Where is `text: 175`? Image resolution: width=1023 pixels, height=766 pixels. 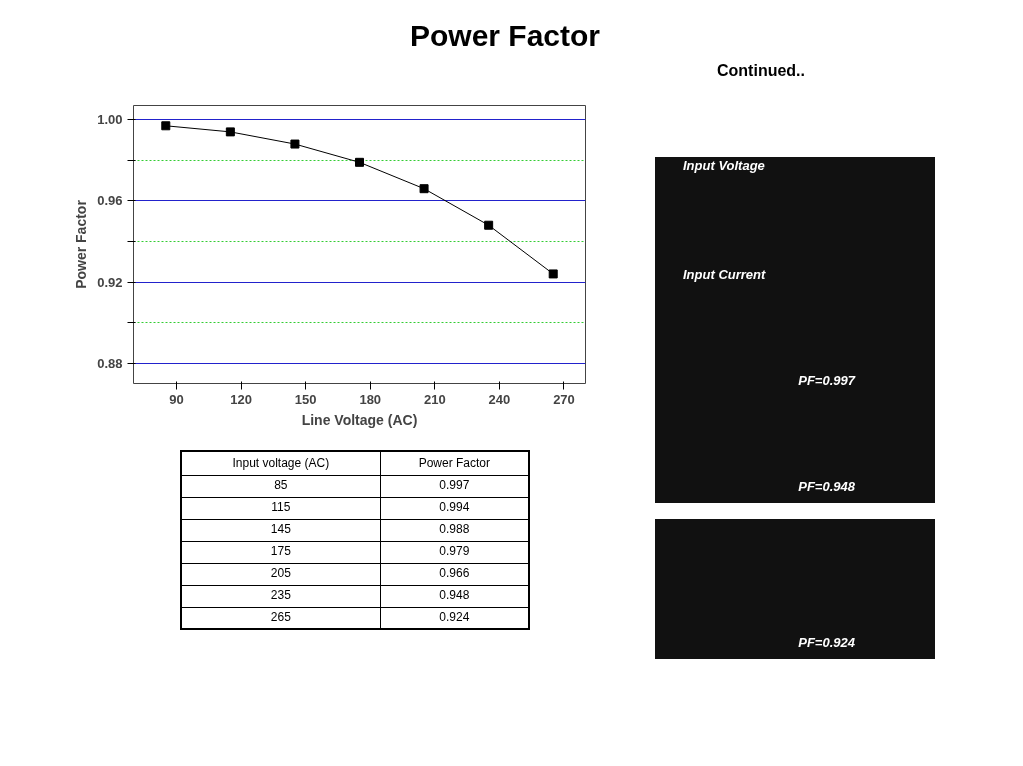 text: 175 is located at coordinates (281, 552).